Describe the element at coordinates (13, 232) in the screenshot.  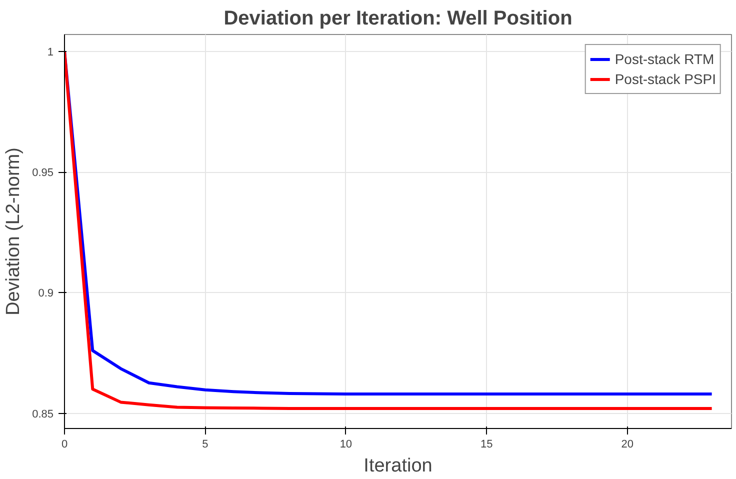
I see `y-axis-title: Deviation (L2-norm)` at that location.